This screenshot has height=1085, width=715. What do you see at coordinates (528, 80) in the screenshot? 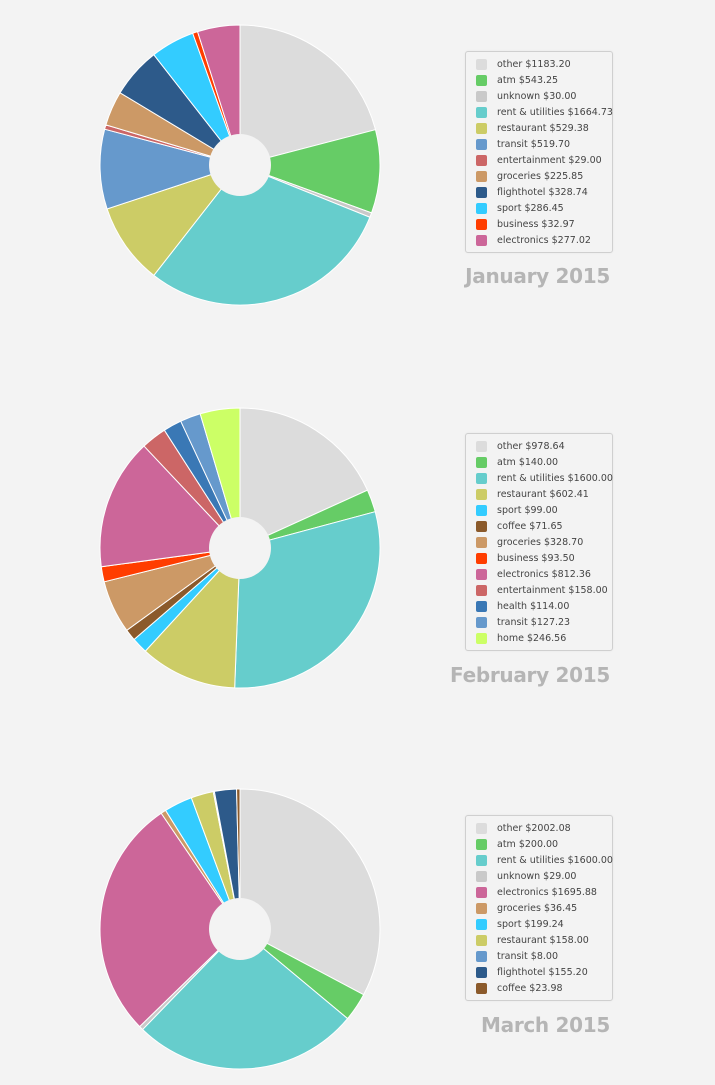
I see `legend-label: atm $543.25` at bounding box center [528, 80].